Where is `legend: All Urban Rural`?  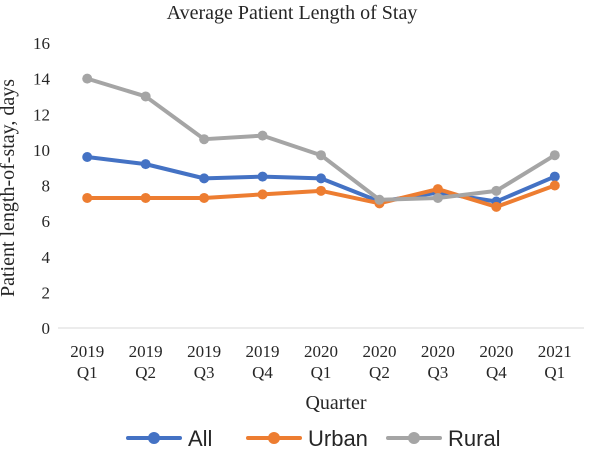 legend: All Urban Rural is located at coordinates (313, 437).